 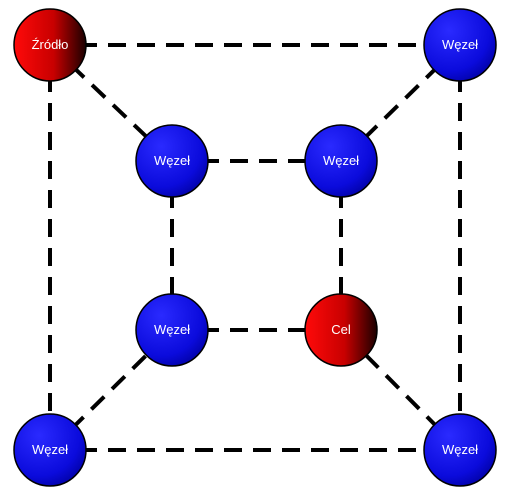 I want to click on node-inner-bottom-left: Węzeł, so click(x=172, y=330).